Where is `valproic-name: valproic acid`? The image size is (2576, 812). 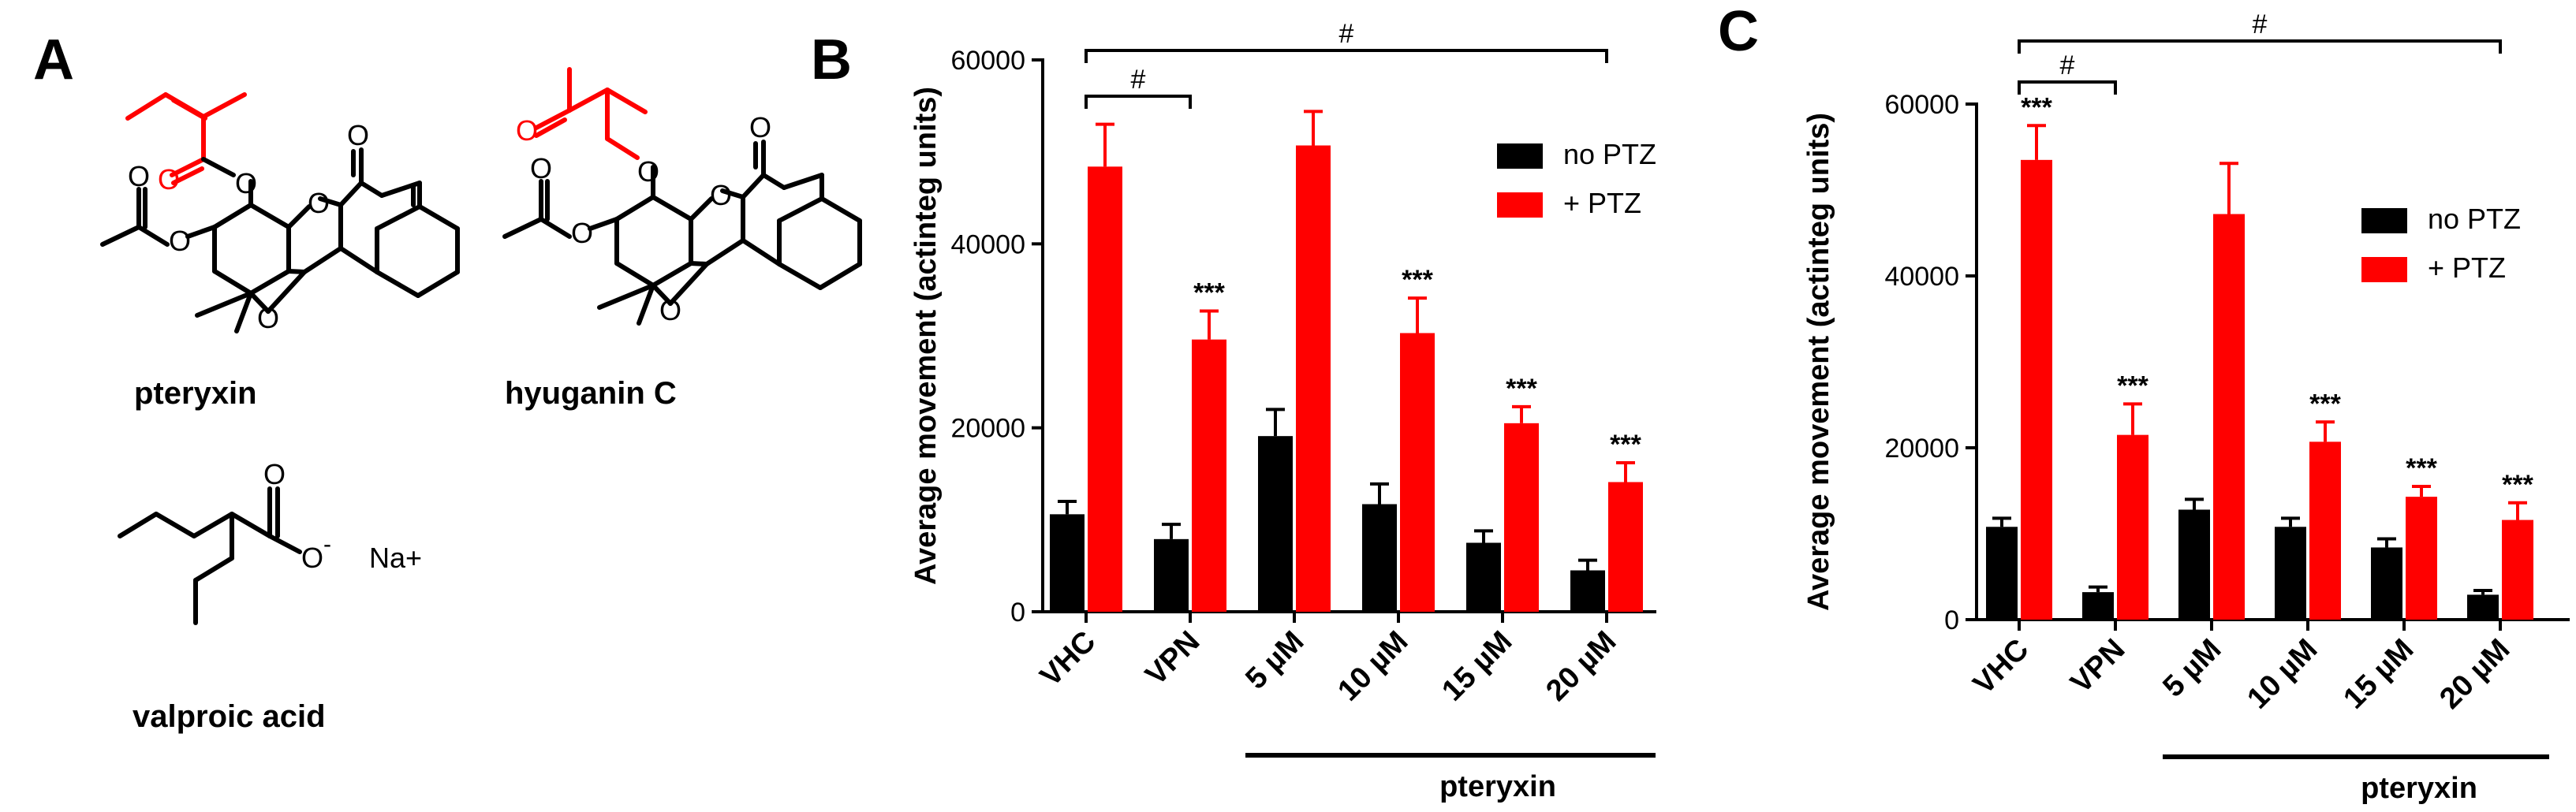
valproic-name: valproic acid is located at coordinates (229, 716).